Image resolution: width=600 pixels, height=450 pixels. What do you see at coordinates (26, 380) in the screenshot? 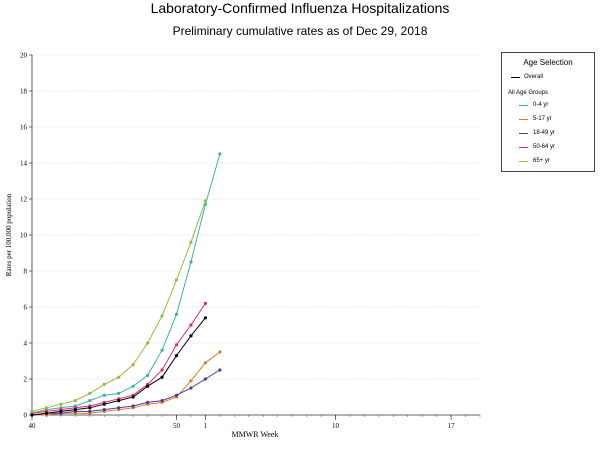
I see `y-tick-label: 2` at bounding box center [26, 380].